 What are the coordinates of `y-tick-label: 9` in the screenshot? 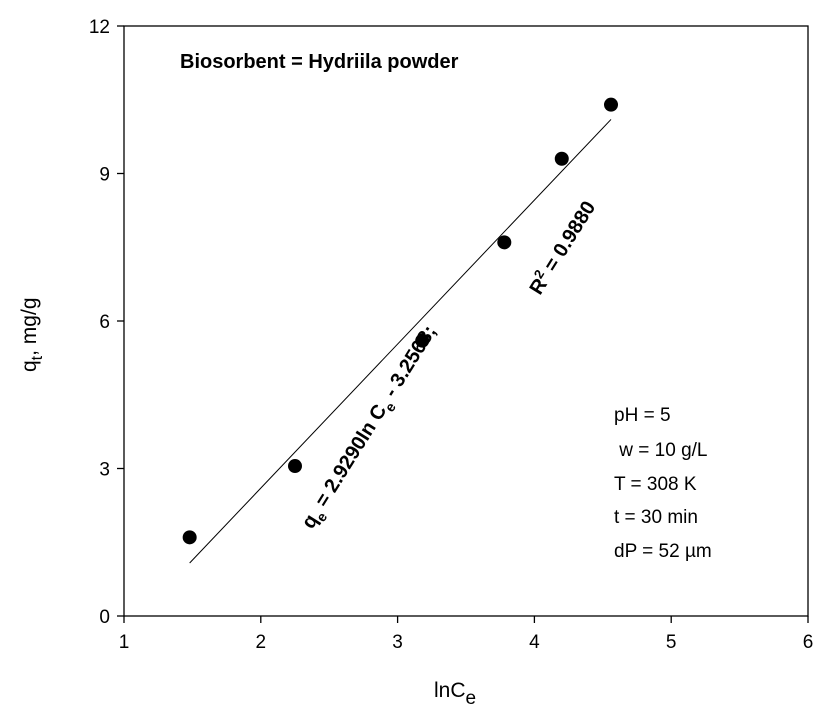 It's located at (104, 175).